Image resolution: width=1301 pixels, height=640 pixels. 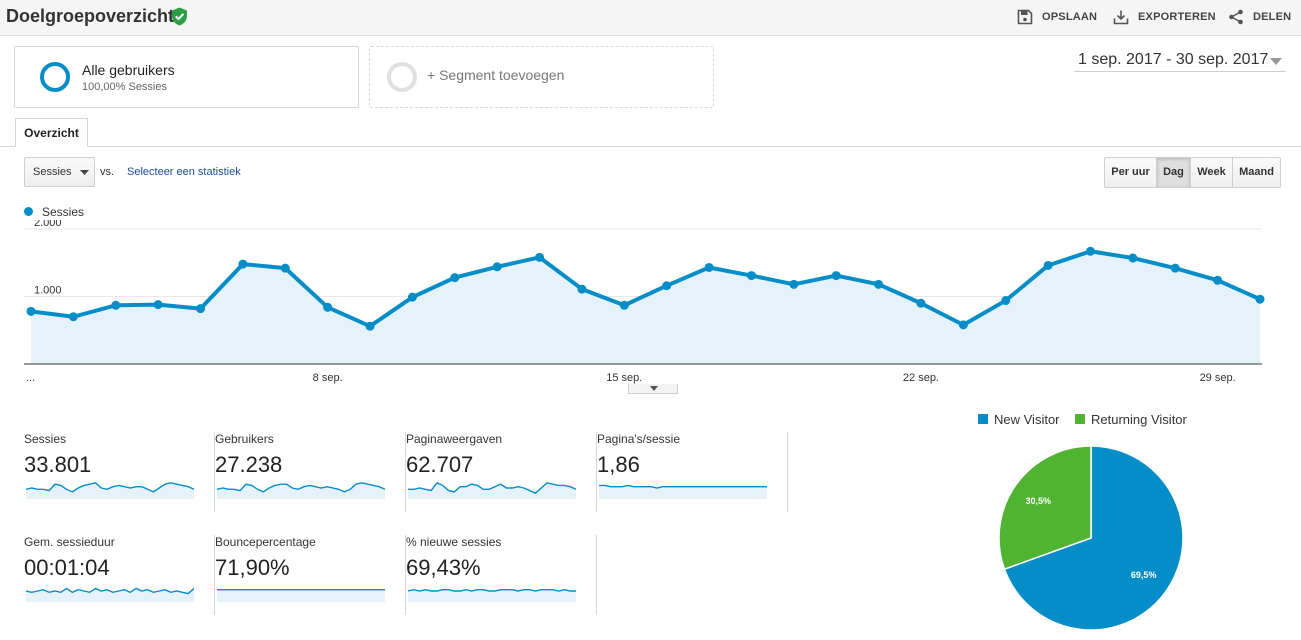 I want to click on y-tick-label: 1.000, so click(x=48, y=291).